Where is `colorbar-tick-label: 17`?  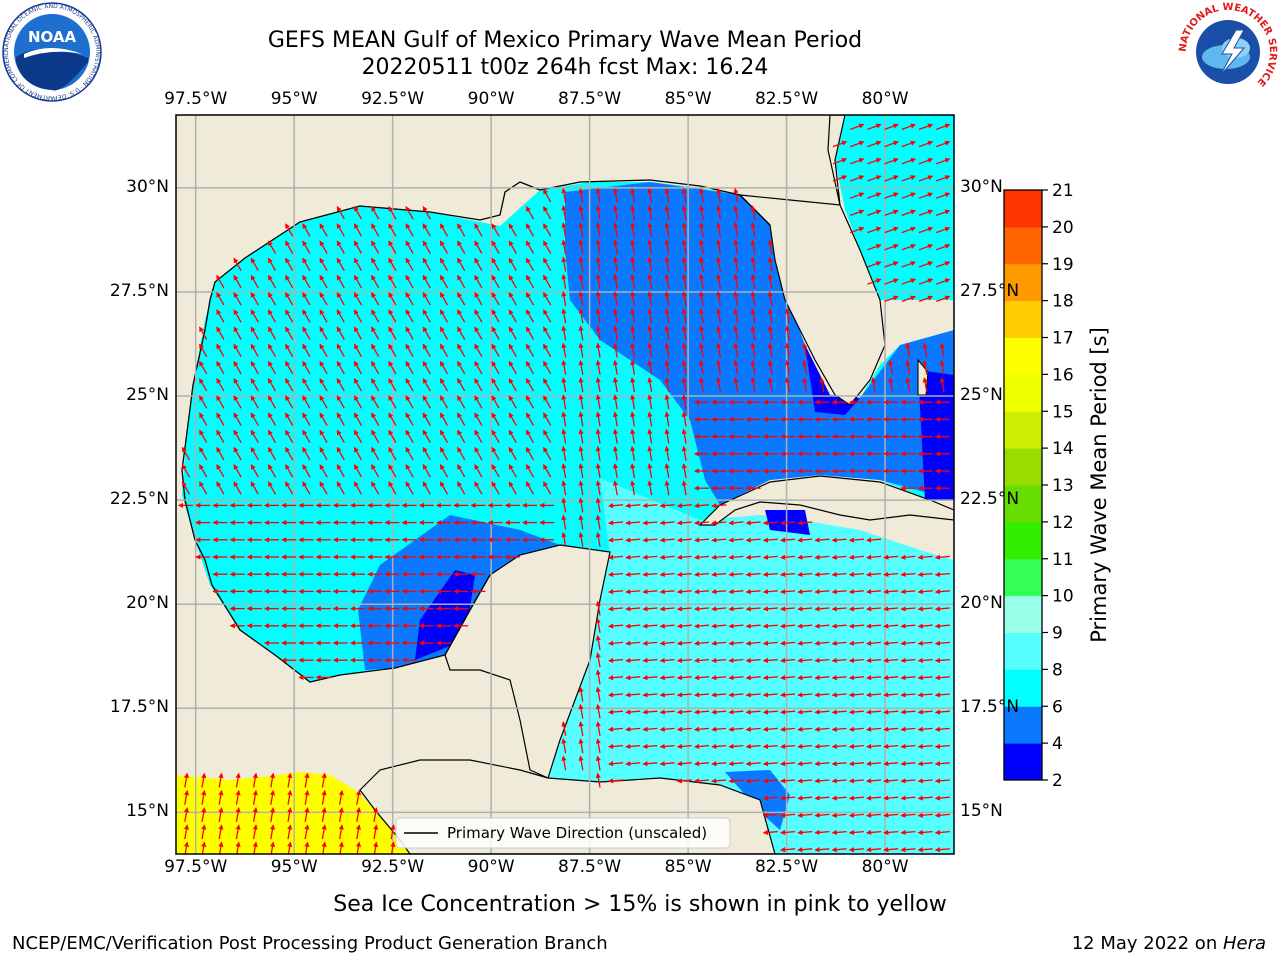 colorbar-tick-label: 17 is located at coordinates (1063, 339).